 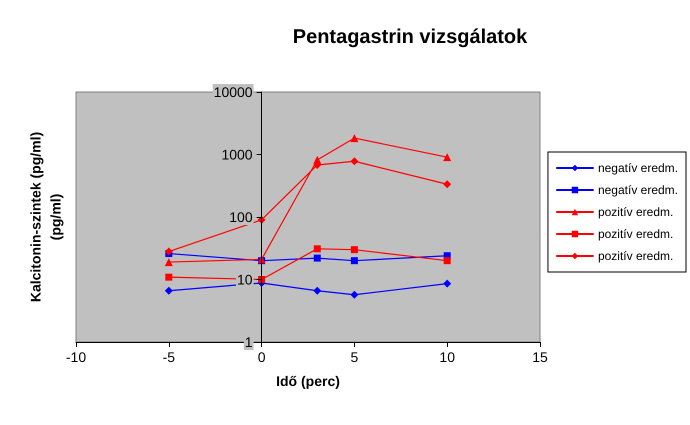 What do you see at coordinates (237, 154) in the screenshot?
I see `y-tick-label: 1000` at bounding box center [237, 154].